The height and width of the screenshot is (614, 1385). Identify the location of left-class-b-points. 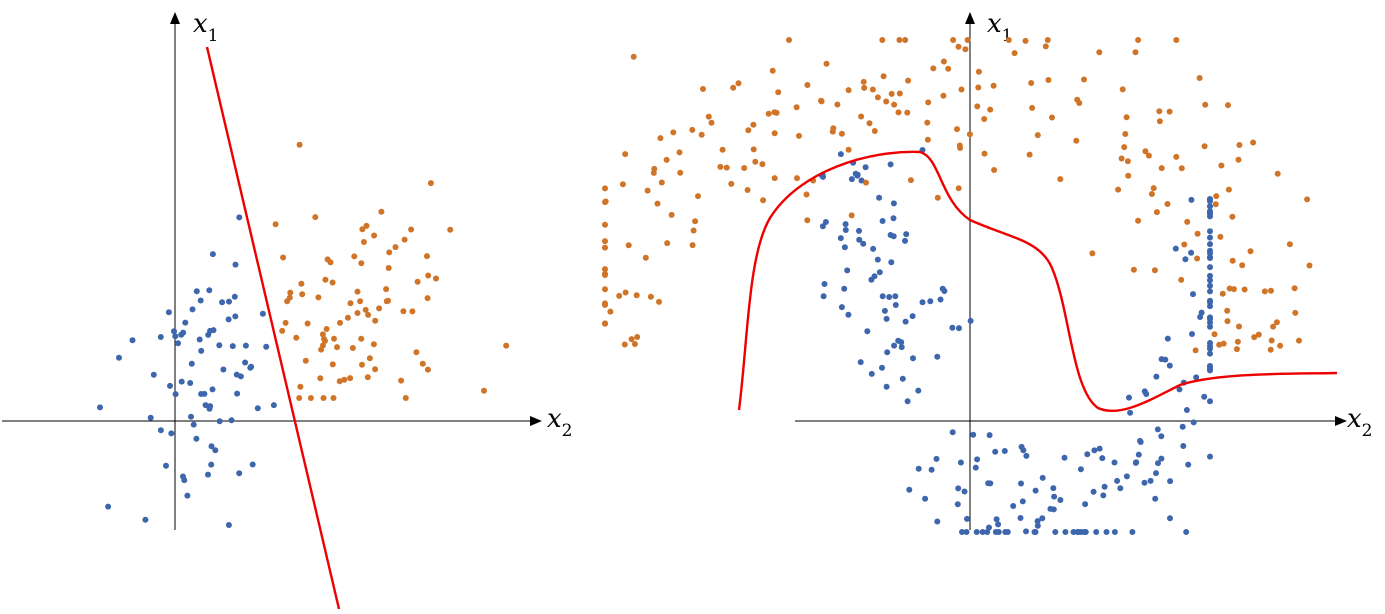
(391, 271).